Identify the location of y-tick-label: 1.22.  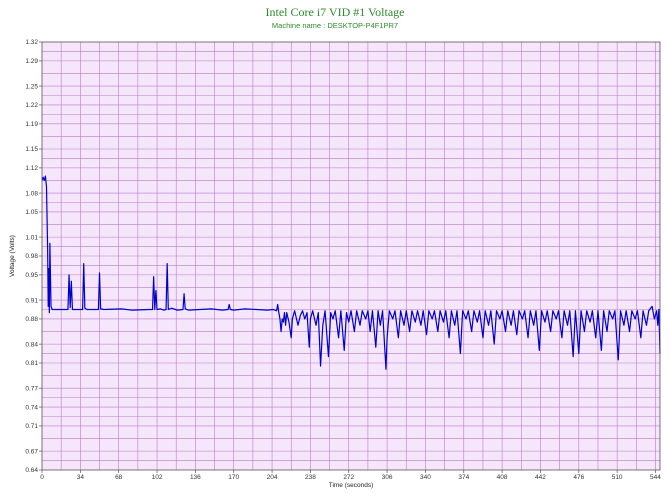
(31, 105).